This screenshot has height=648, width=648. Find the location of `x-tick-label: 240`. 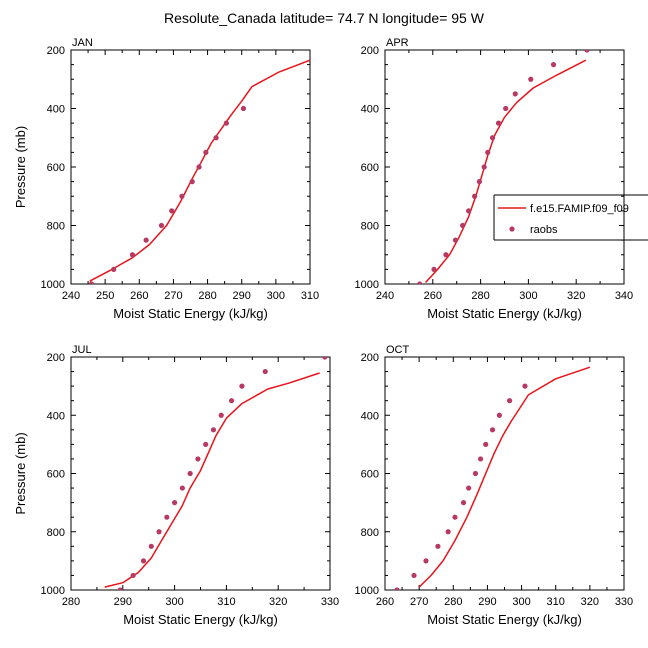

x-tick-label: 240 is located at coordinates (71, 296).